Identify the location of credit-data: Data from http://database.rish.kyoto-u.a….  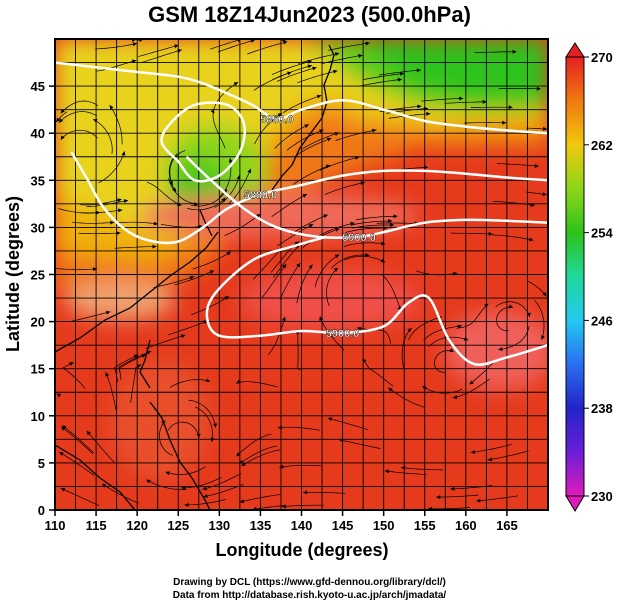
(309, 595).